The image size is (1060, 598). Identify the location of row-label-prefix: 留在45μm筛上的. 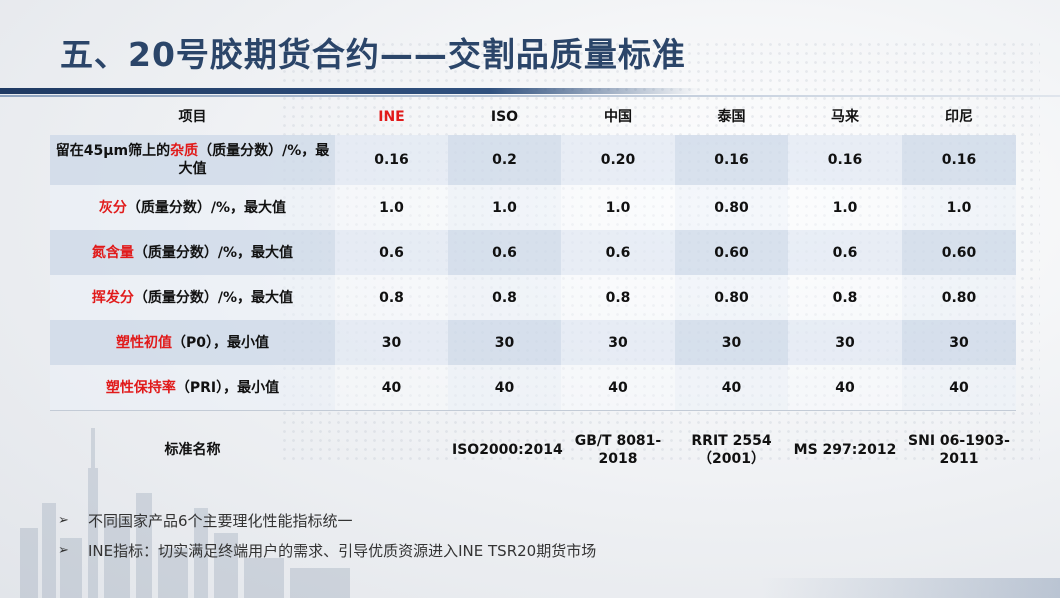
(113, 151).